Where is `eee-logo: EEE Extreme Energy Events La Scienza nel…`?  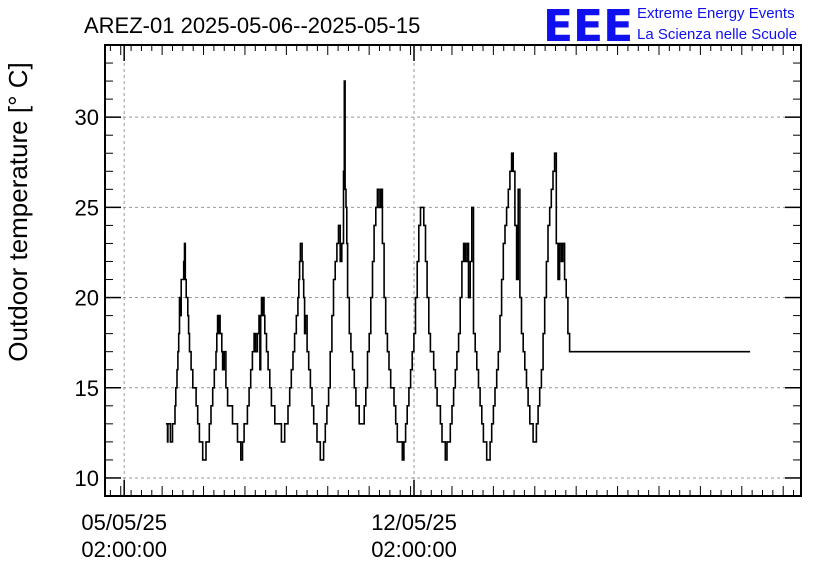 eee-logo: EEE Extreme Energy Events La Scienza nel… is located at coordinates (670, 26).